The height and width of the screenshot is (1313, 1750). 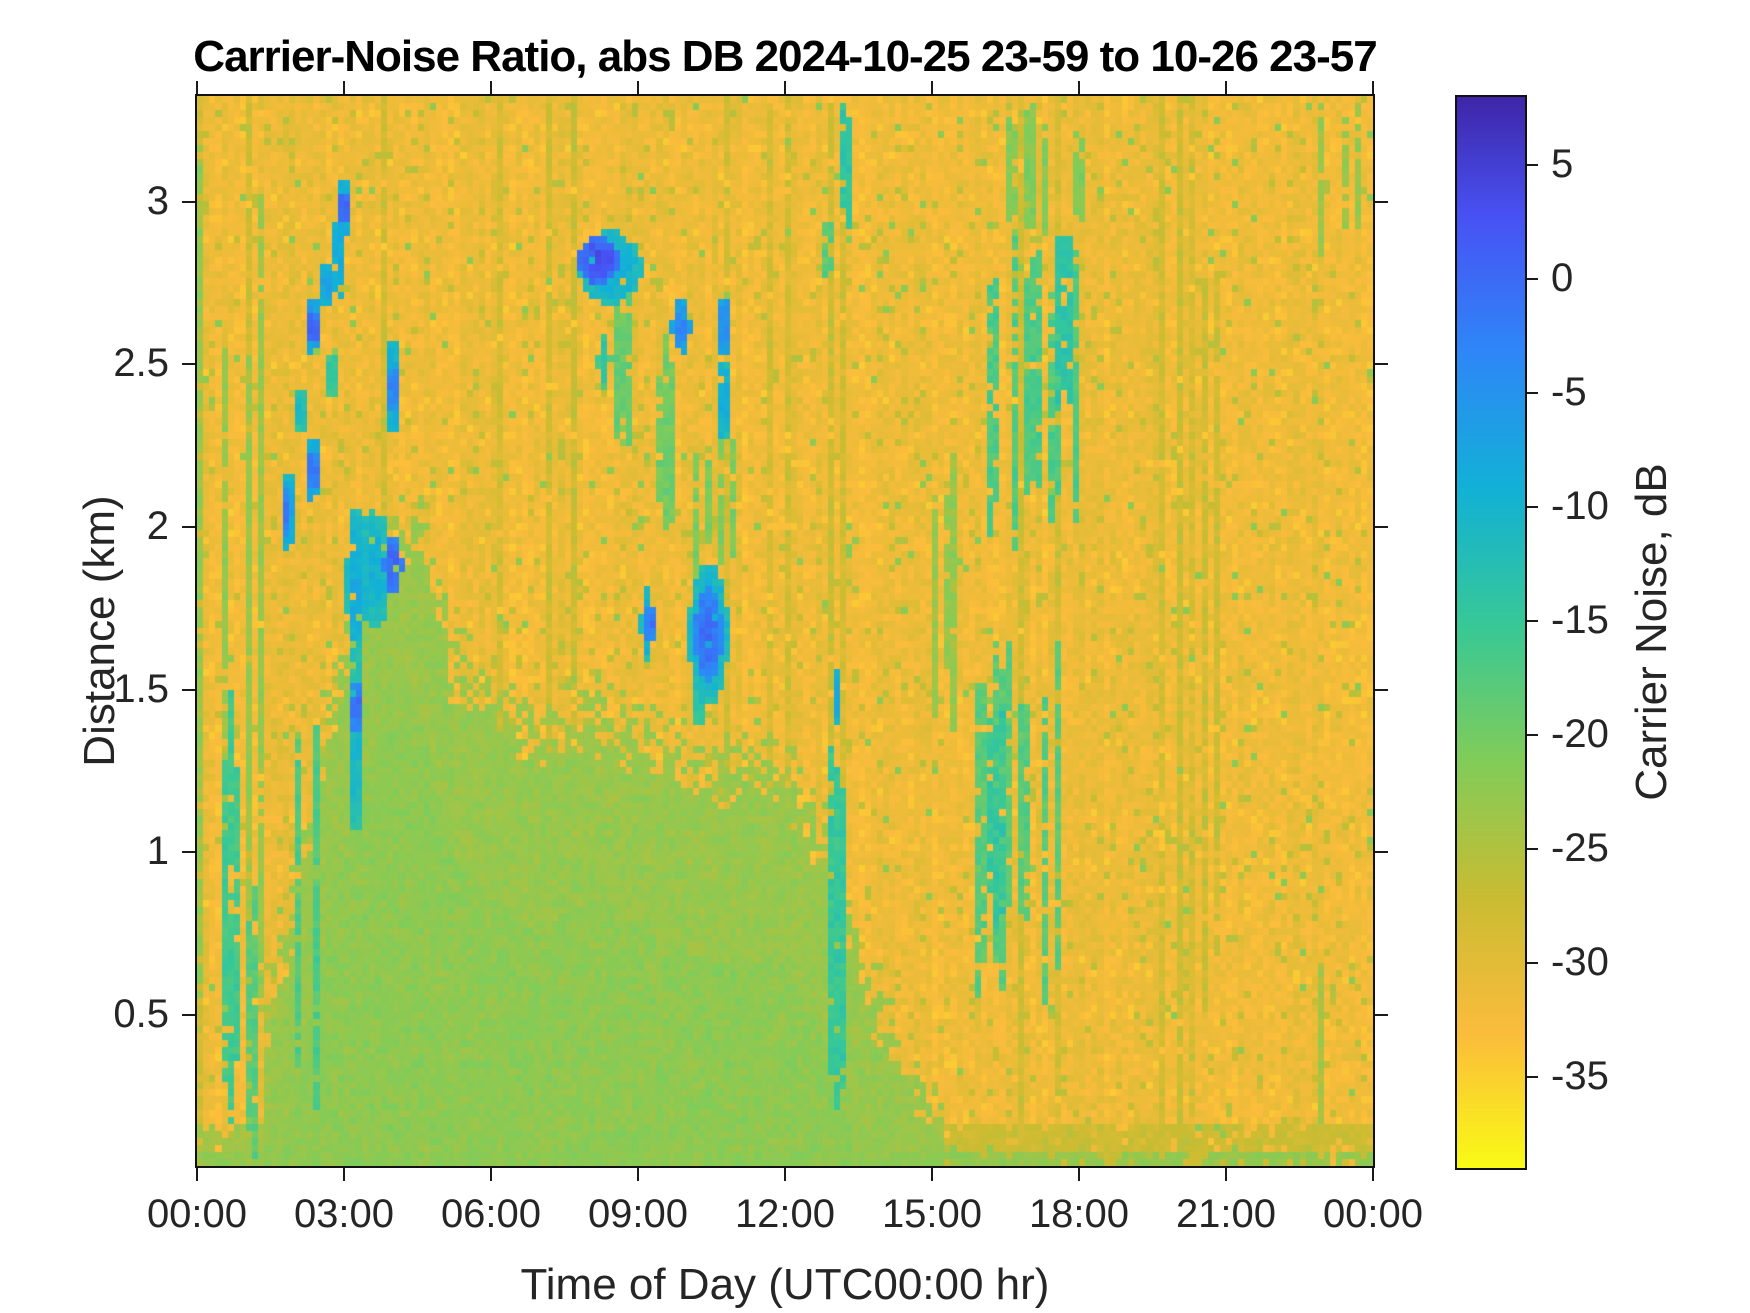 What do you see at coordinates (1562, 164) in the screenshot?
I see `colorbar-tick-label: 5` at bounding box center [1562, 164].